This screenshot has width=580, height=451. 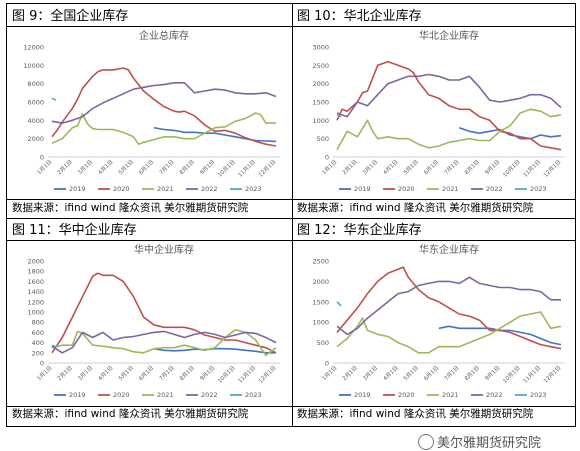 I want to click on wechat-icon, so click(x=426, y=442).